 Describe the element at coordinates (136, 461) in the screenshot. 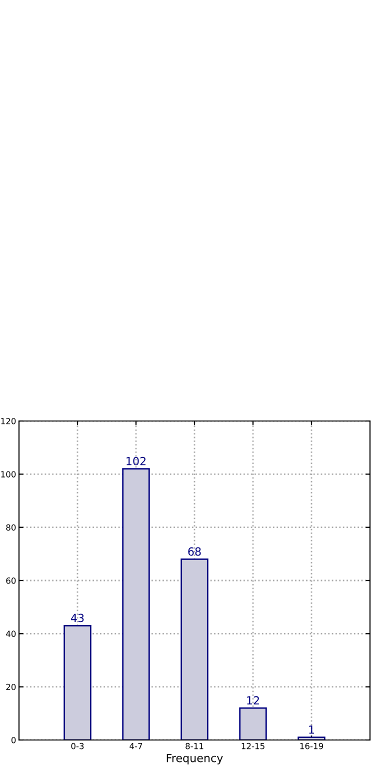

I see `data-label: 102` at that location.